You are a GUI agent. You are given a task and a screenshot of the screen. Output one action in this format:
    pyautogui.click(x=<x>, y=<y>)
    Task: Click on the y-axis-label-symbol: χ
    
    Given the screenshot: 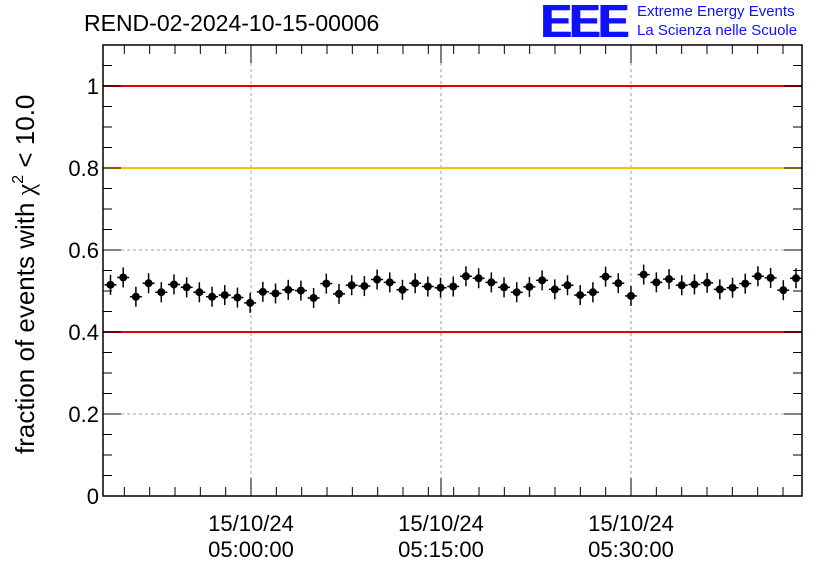 What is the action you would take?
    pyautogui.click(x=25, y=189)
    